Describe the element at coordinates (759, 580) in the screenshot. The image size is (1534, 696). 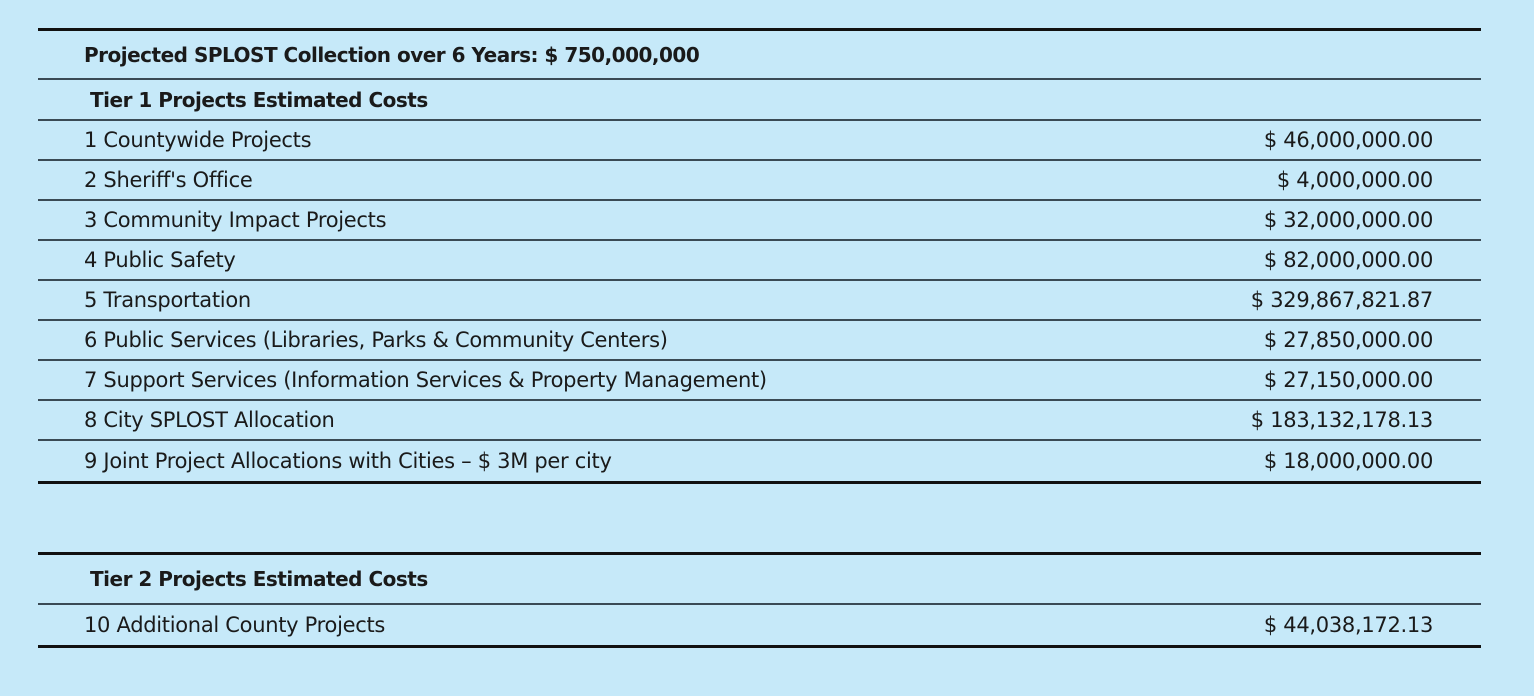
I see `tier2-heading-row: Tier 2 Projects Estimated Costs` at that location.